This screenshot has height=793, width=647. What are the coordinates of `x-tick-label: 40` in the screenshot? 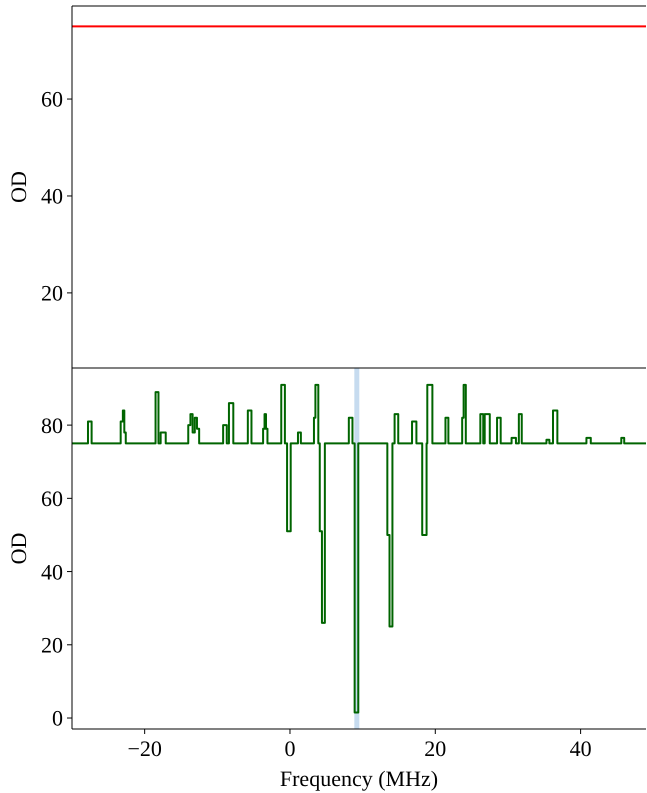 It's located at (581, 748).